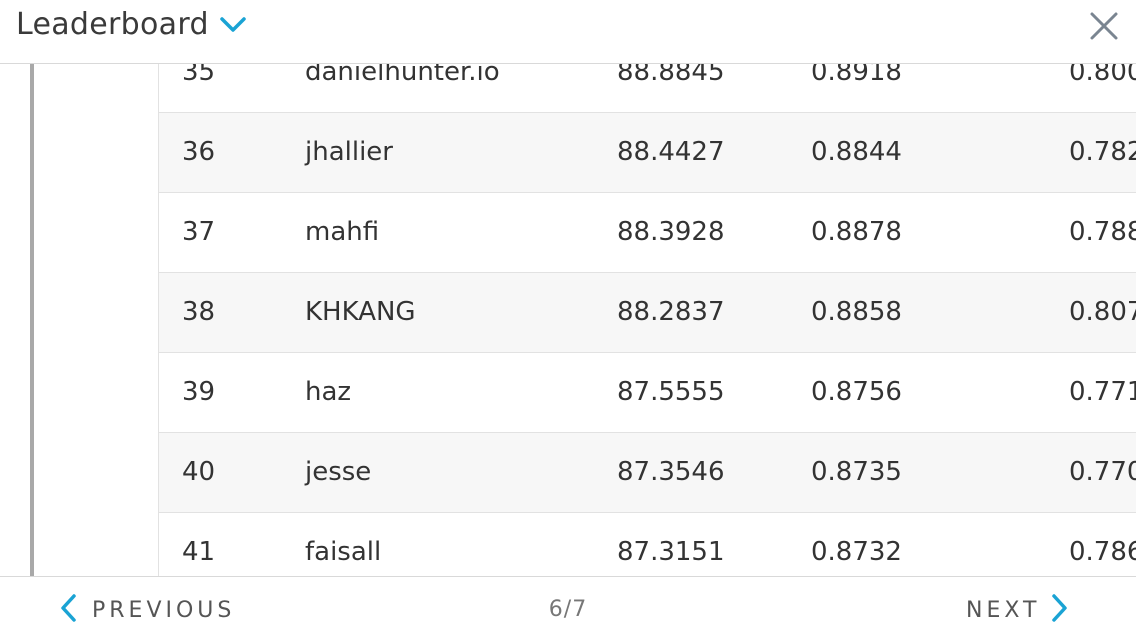 Image resolution: width=1136 pixels, height=641 pixels. I want to click on table-row: 41 faisall 87.3151 0.8732 0.786, so click(647, 544).